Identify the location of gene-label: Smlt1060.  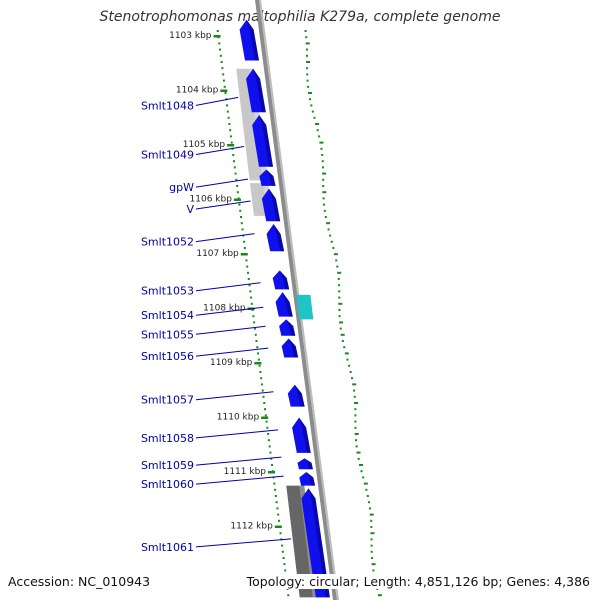
(167, 484).